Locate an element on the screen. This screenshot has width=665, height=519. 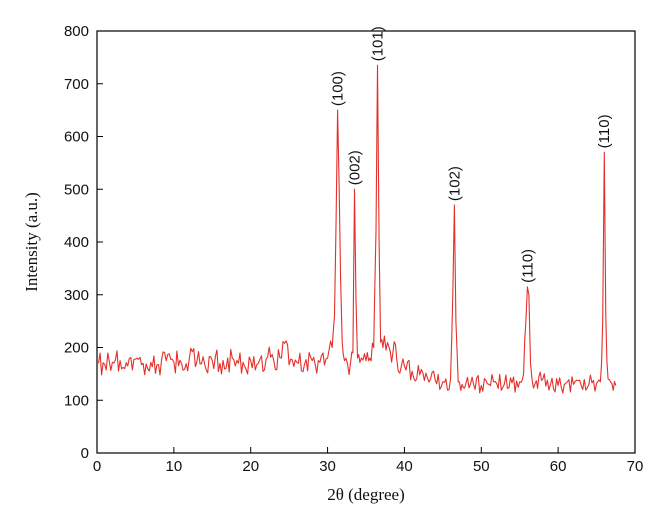
x-axis-title: 2θ (degree) is located at coordinates (366, 494).